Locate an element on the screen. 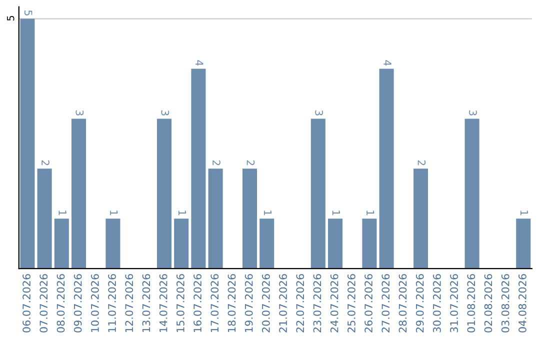  x-tick-label: 04.08.2026 is located at coordinates (522, 303).